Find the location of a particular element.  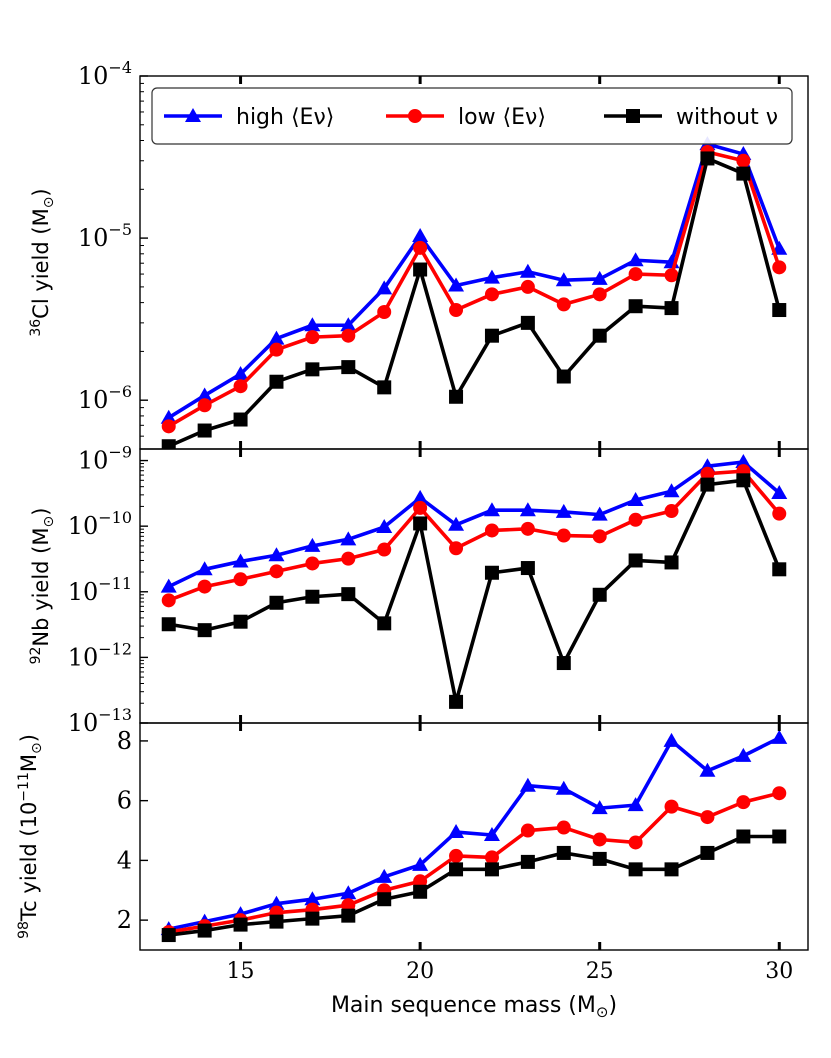

legend-marker-triangle is located at coordinates (193, 115).